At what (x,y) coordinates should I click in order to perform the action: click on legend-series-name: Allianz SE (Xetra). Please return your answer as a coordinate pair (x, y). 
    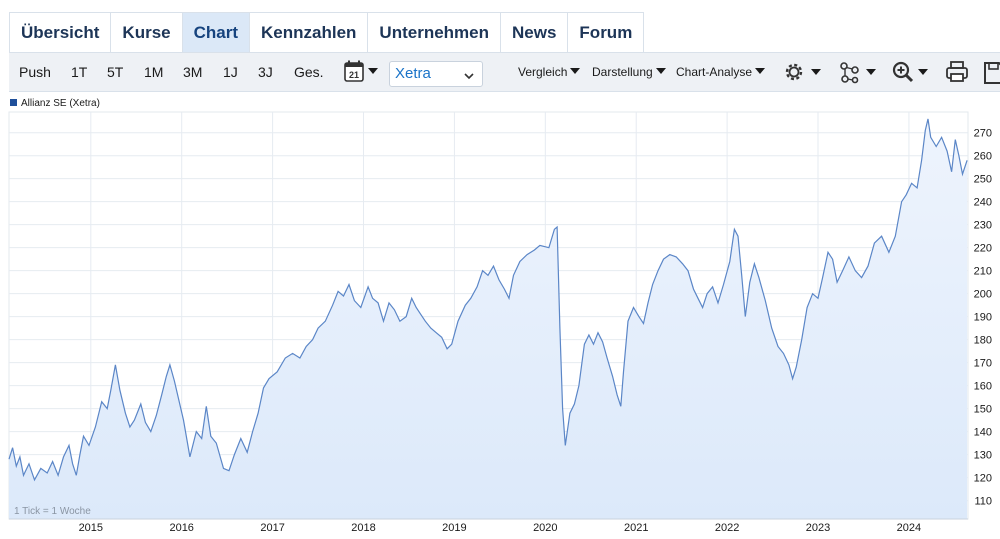
    Looking at the image, I should click on (60, 103).